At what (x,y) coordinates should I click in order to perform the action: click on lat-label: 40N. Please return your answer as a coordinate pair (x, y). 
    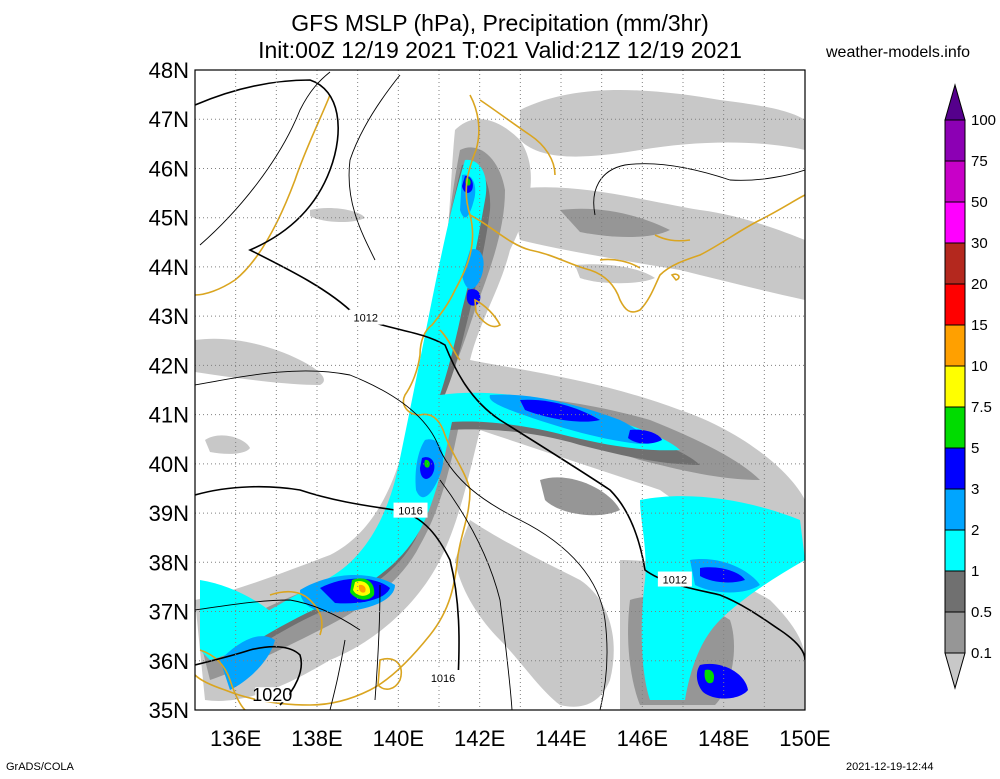
    Looking at the image, I should click on (169, 464).